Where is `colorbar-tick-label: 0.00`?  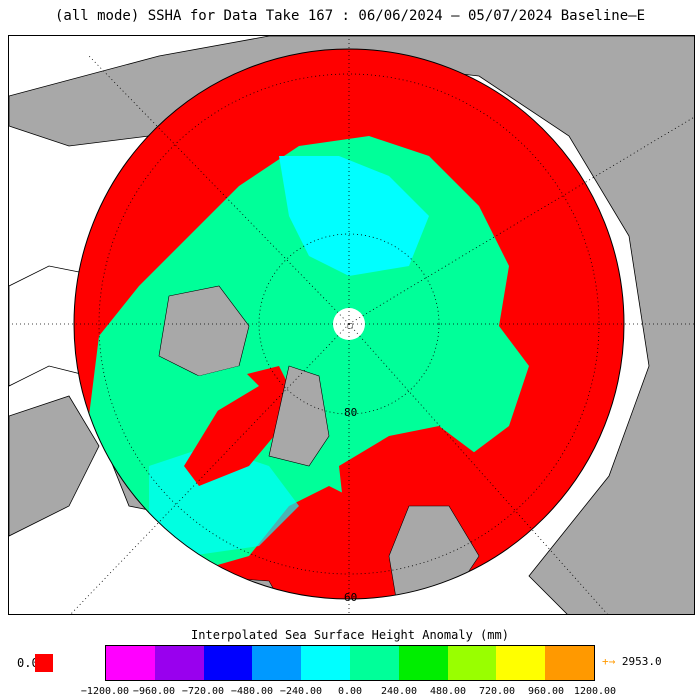
colorbar-tick-label: 0.00 is located at coordinates (350, 691).